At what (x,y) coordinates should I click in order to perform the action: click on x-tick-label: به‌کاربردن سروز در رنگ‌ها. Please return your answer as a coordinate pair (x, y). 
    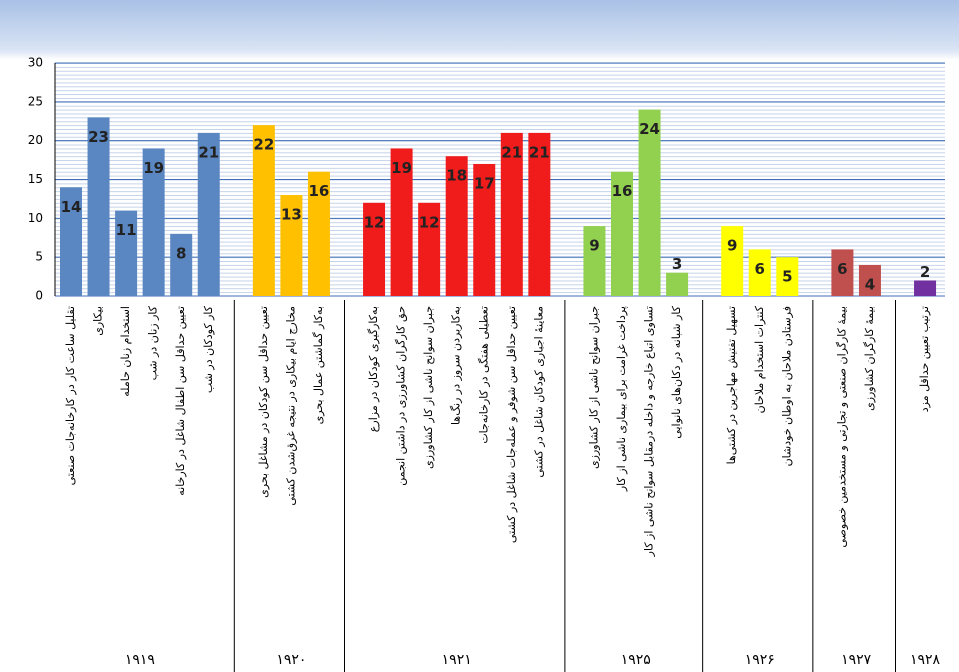
    Looking at the image, I should click on (456, 365).